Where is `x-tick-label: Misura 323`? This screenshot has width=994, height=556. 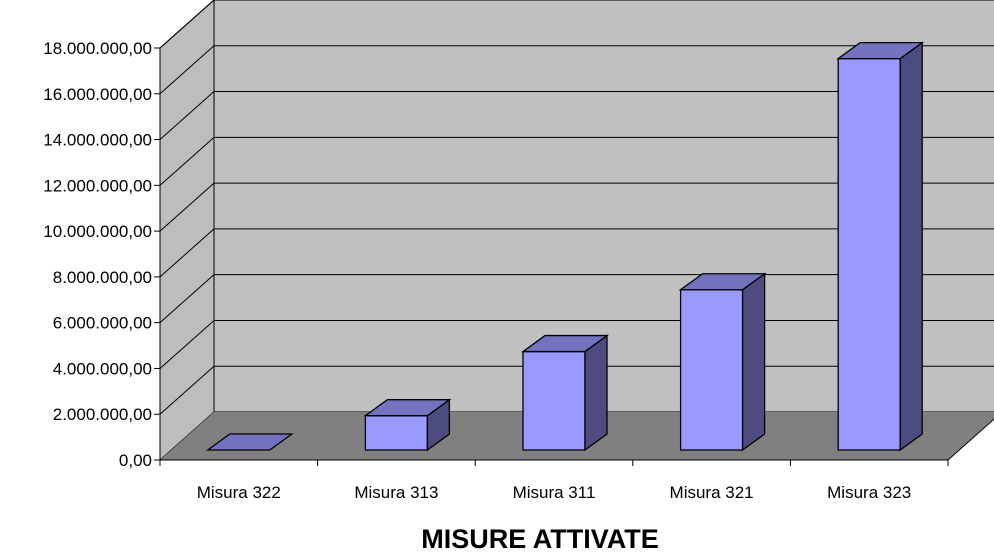 x-tick-label: Misura 323 is located at coordinates (869, 492).